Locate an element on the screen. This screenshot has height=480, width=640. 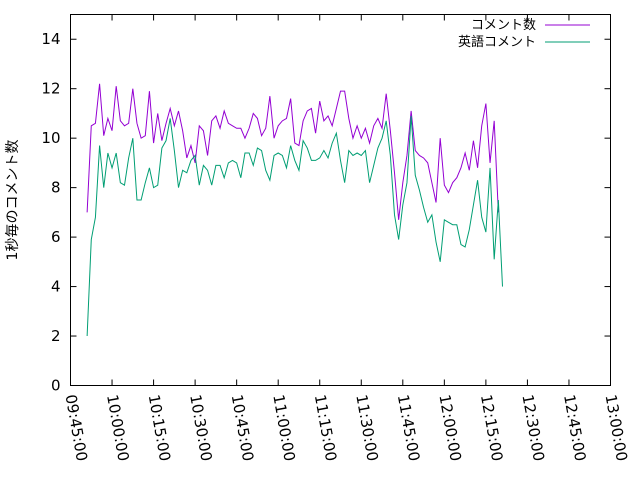
x-tick-label: 10:30:00 is located at coordinates (200, 427).